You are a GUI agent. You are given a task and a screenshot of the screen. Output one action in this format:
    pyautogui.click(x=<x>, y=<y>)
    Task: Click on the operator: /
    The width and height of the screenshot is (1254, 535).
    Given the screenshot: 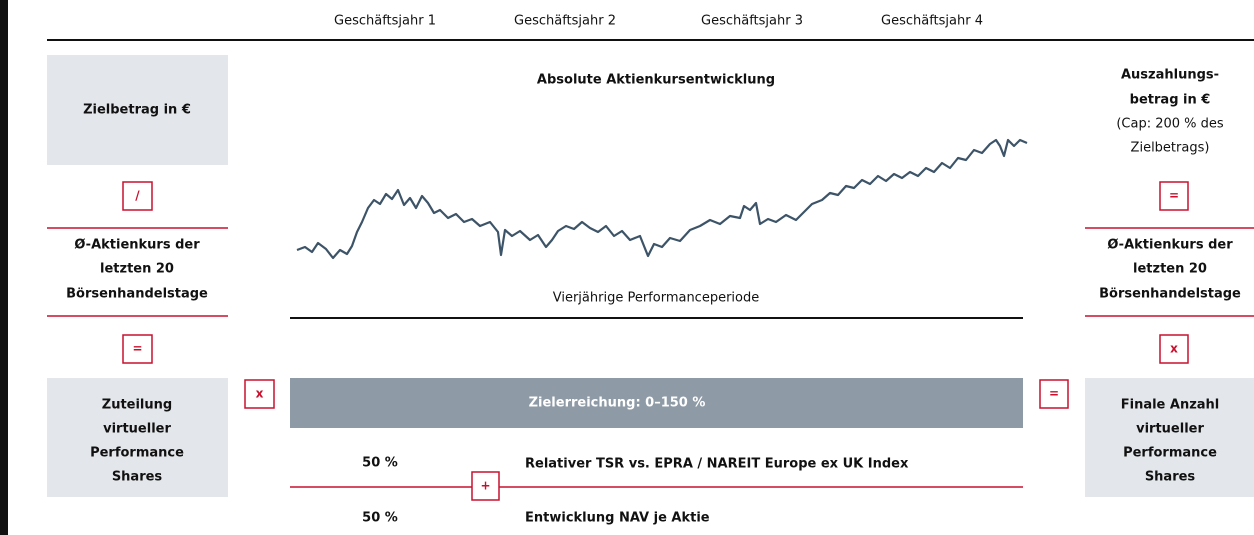 What is the action you would take?
    pyautogui.click(x=137, y=196)
    